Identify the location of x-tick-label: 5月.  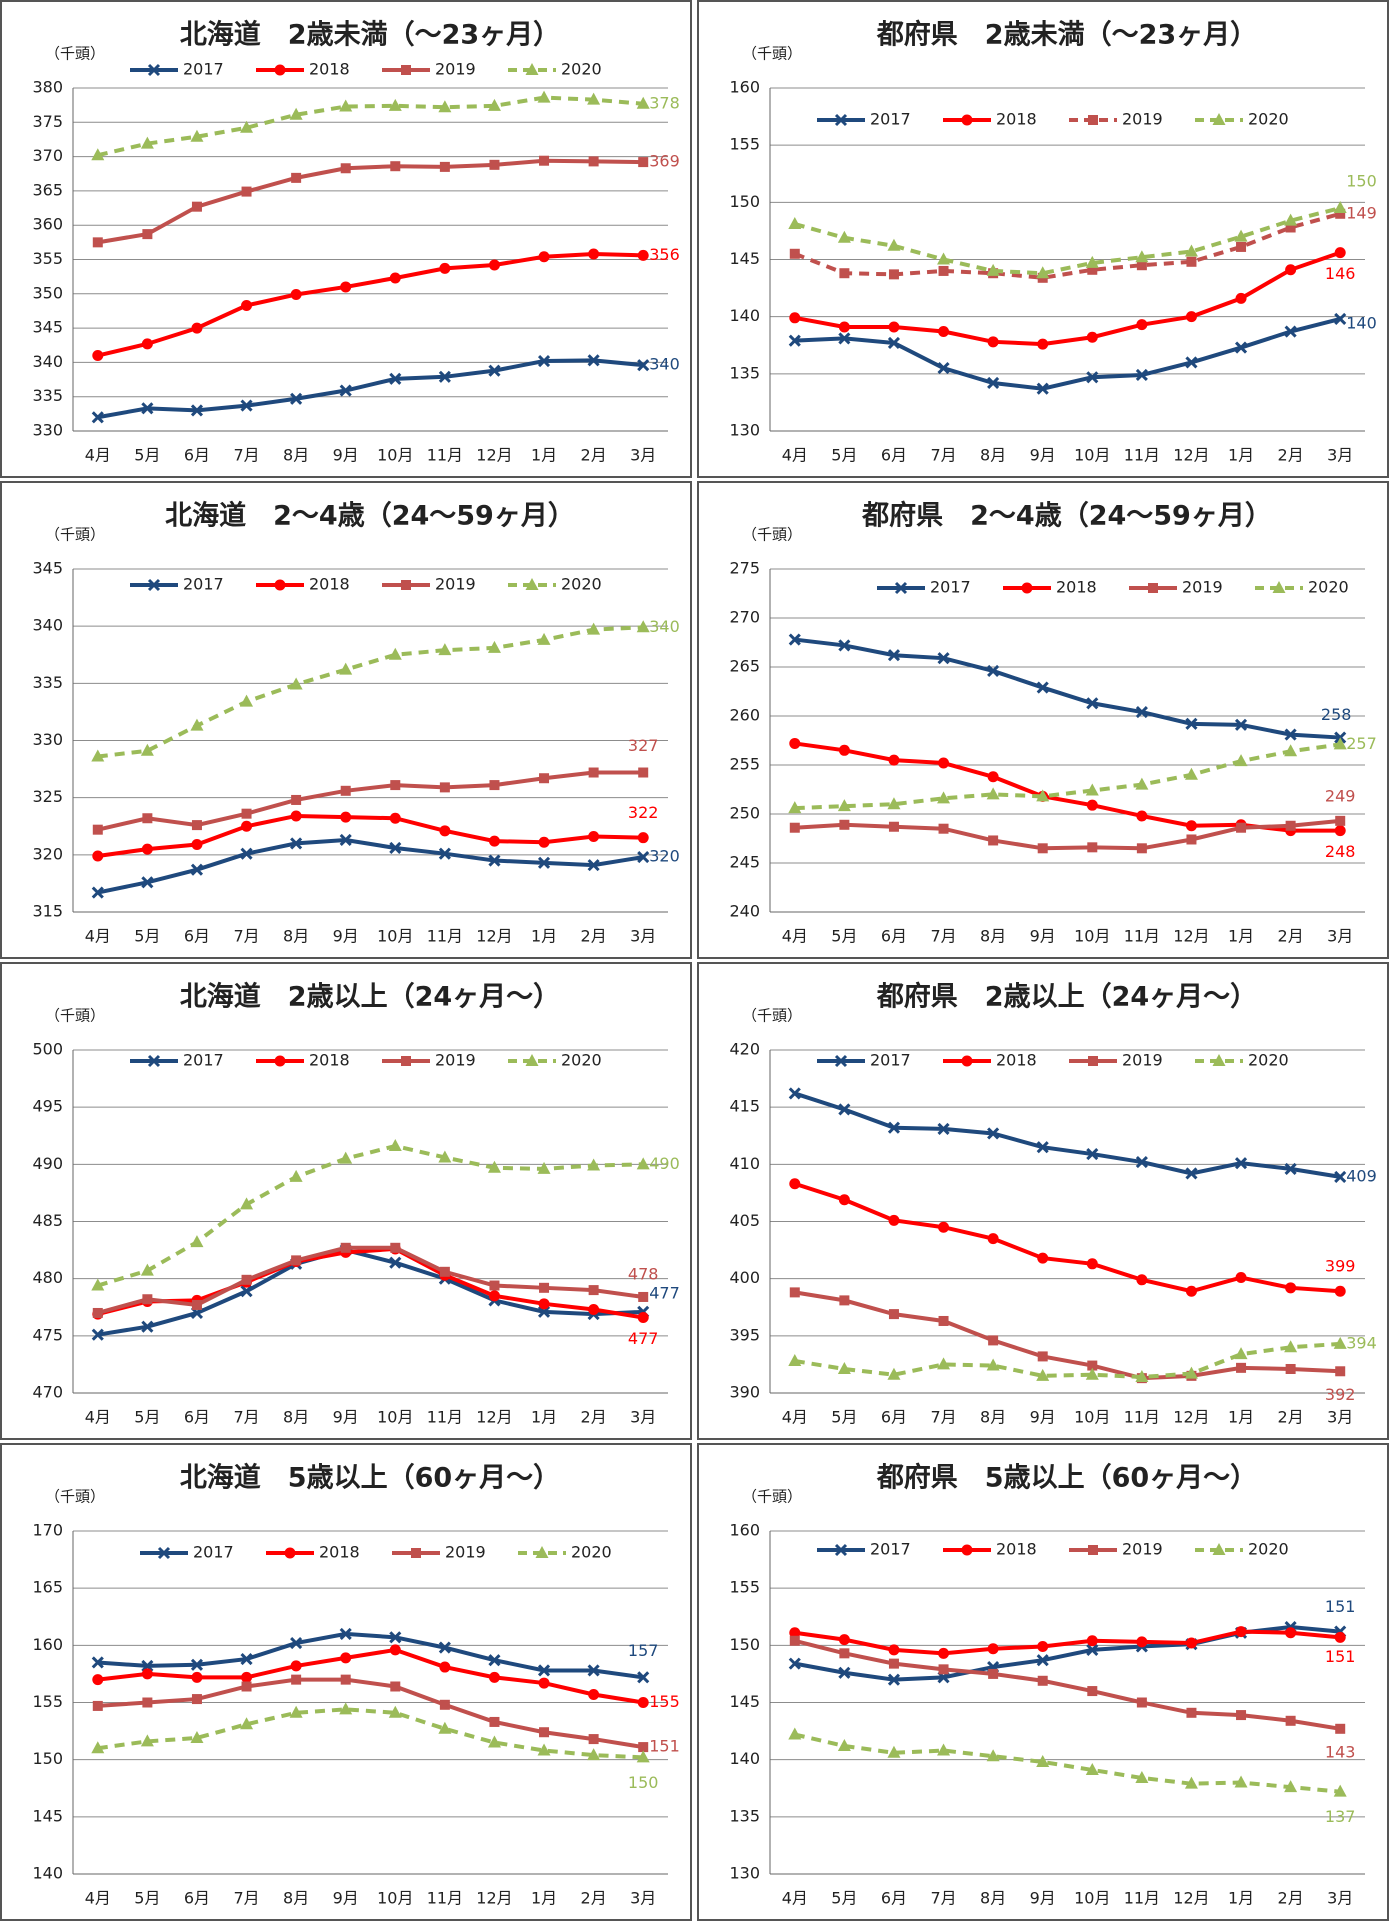
(147, 1417).